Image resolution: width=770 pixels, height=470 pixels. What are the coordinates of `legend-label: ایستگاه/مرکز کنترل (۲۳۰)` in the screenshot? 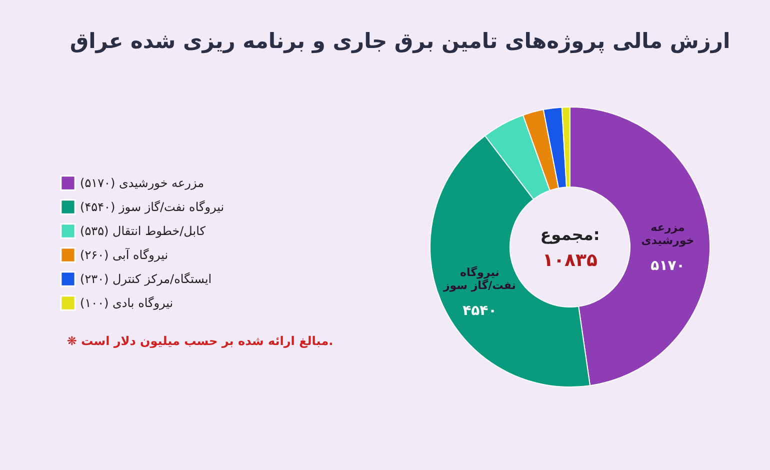 It's located at (146, 279).